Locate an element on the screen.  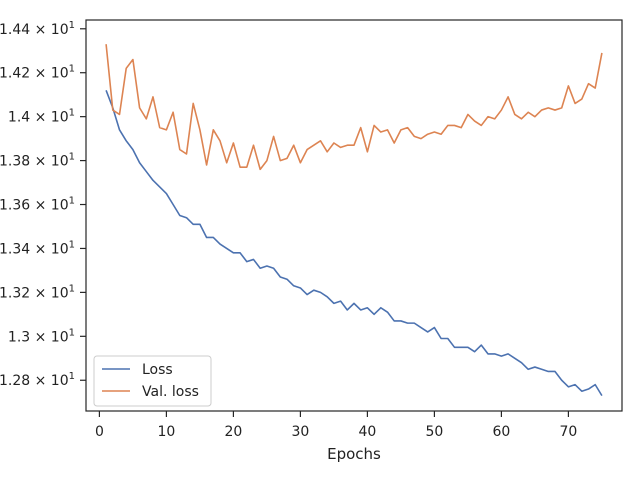
y-tick-label: 1.42 × 10¹ is located at coordinates (37, 73).